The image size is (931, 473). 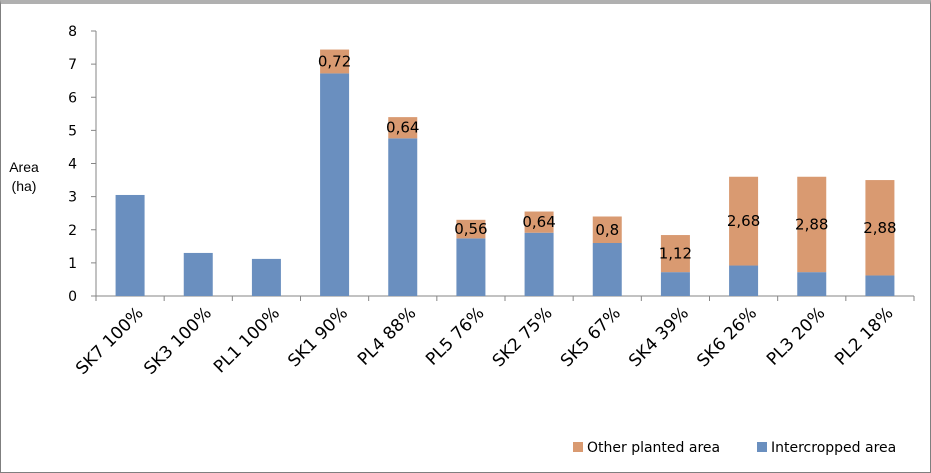 What do you see at coordinates (24, 186) in the screenshot?
I see `y-axis-label-line-2: (ha)` at bounding box center [24, 186].